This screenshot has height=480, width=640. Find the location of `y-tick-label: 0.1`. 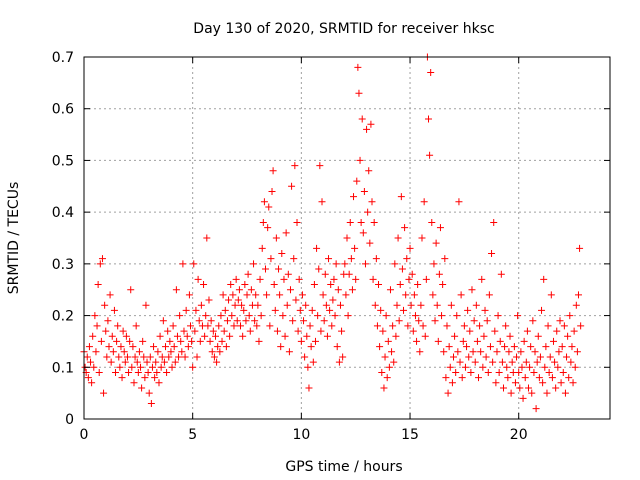

y-tick-label: 0.1 is located at coordinates (63, 368).